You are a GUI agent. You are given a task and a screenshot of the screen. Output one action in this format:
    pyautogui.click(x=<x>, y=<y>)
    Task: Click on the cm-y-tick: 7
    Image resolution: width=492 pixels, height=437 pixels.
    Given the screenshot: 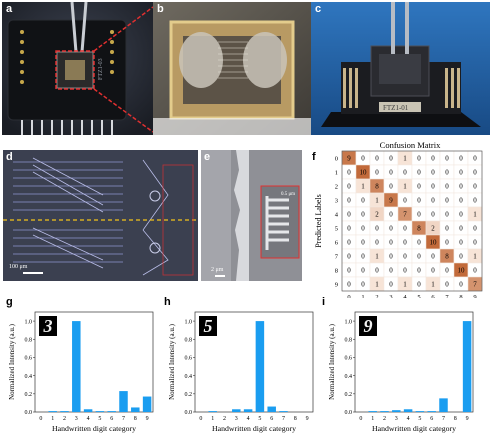 What is the action you would take?
    pyautogui.click(x=337, y=257)
    